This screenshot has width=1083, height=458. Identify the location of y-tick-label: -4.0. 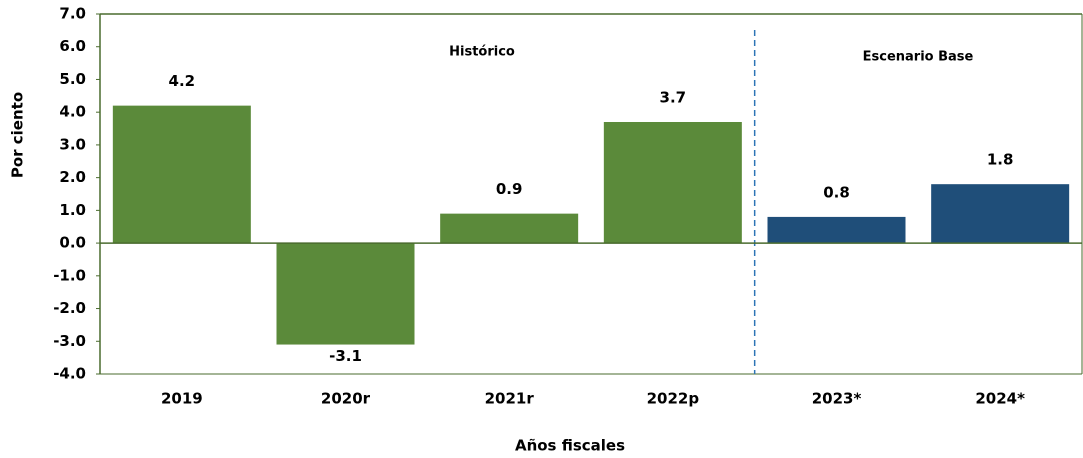
(69, 374).